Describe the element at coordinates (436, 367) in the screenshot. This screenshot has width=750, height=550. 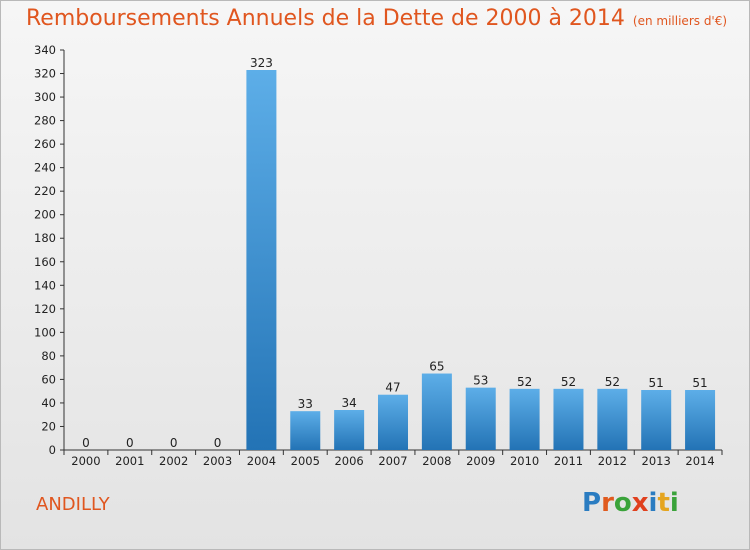
I see `data-label-2008: 65` at that location.